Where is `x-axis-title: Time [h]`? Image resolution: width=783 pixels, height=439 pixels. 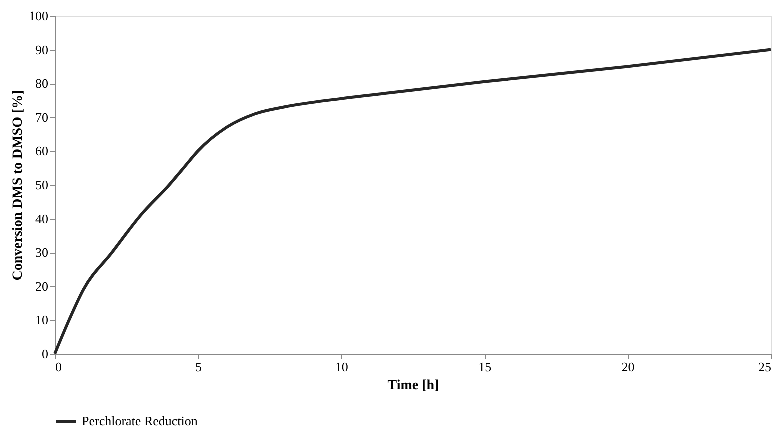
x-axis-title: Time [h] is located at coordinates (414, 386).